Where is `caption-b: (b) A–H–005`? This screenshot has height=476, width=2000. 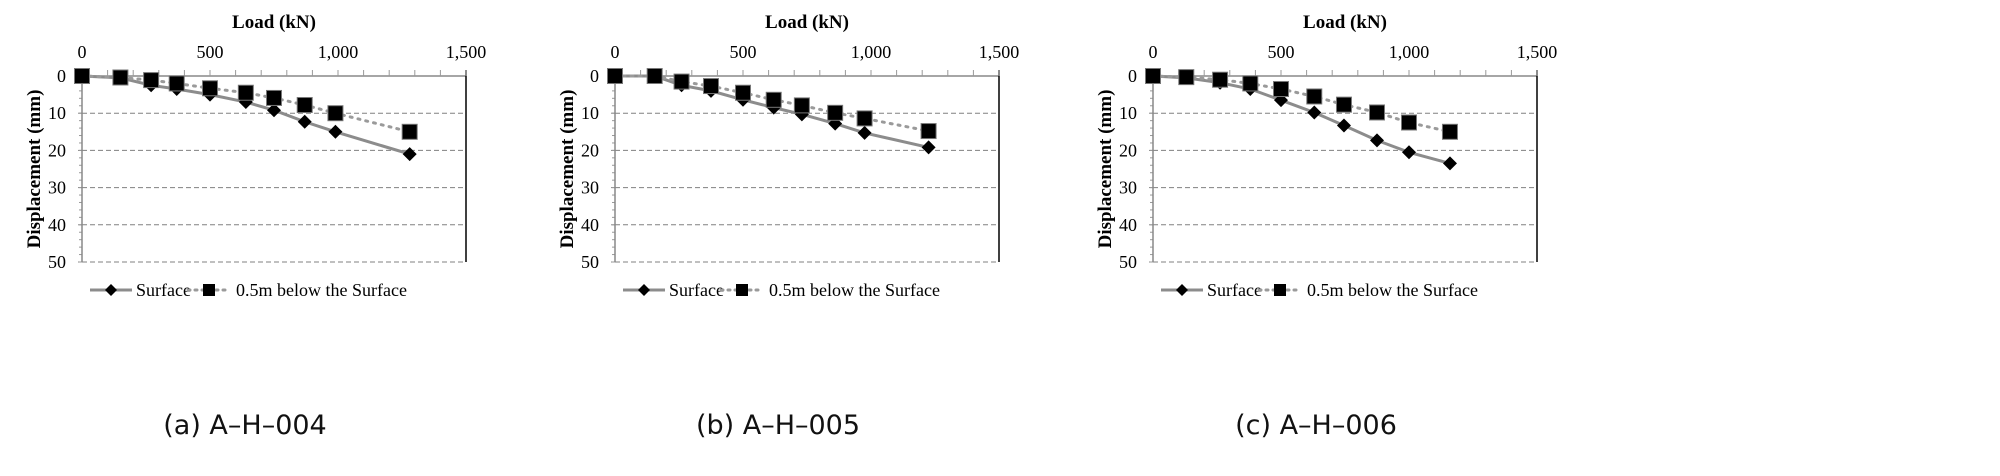 caption-b: (b) A–H–005 is located at coordinates (778, 425).